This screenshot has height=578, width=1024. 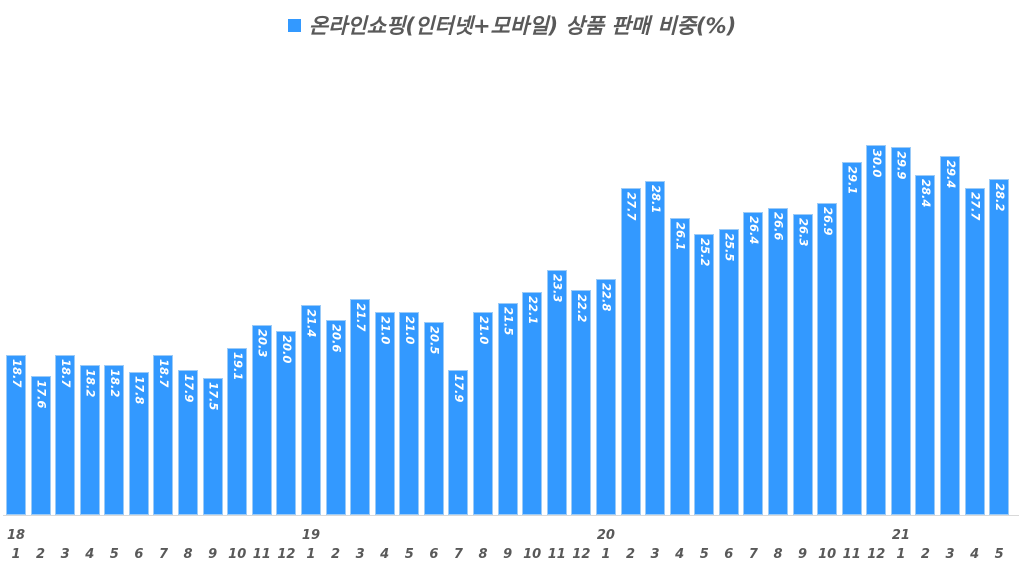 What do you see at coordinates (311, 323) in the screenshot?
I see `bar-value-label: 21.4` at bounding box center [311, 323].